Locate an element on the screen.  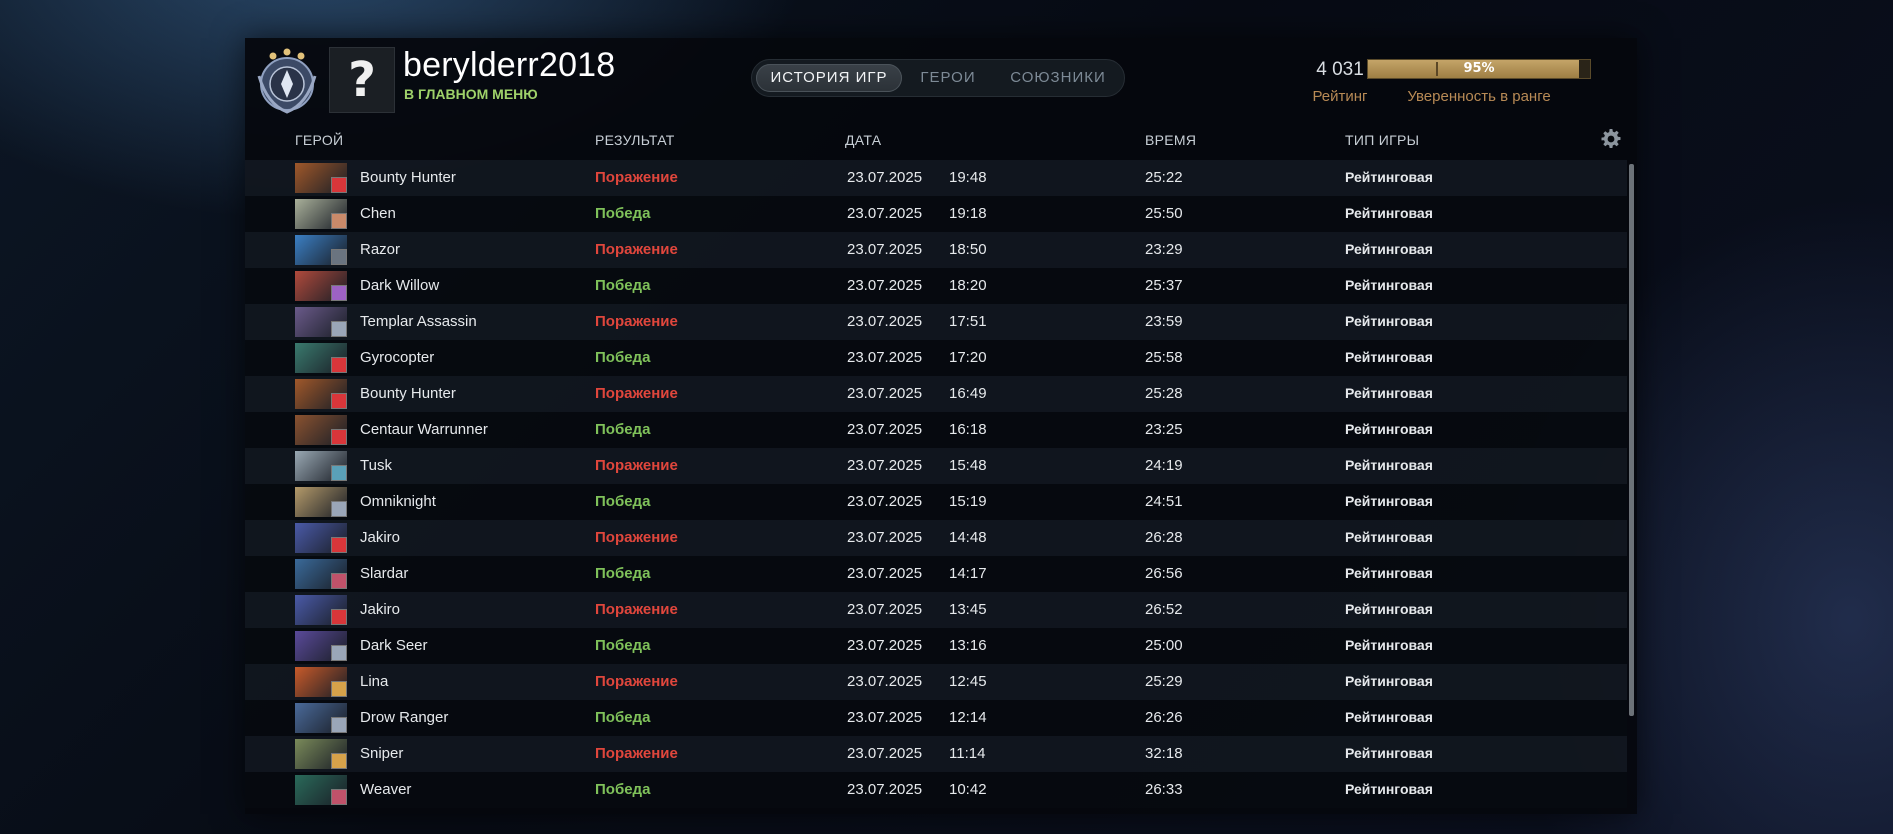
column-header-game-type: ТИП ИГРЫ is located at coordinates (1382, 140).